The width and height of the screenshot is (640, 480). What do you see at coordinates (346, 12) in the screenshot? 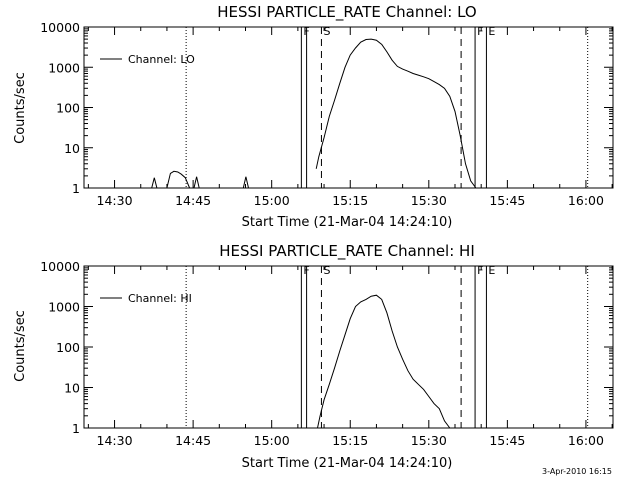
I see `chart-title: HESSI PARTICLE_RATE Channel: LO` at bounding box center [346, 12].